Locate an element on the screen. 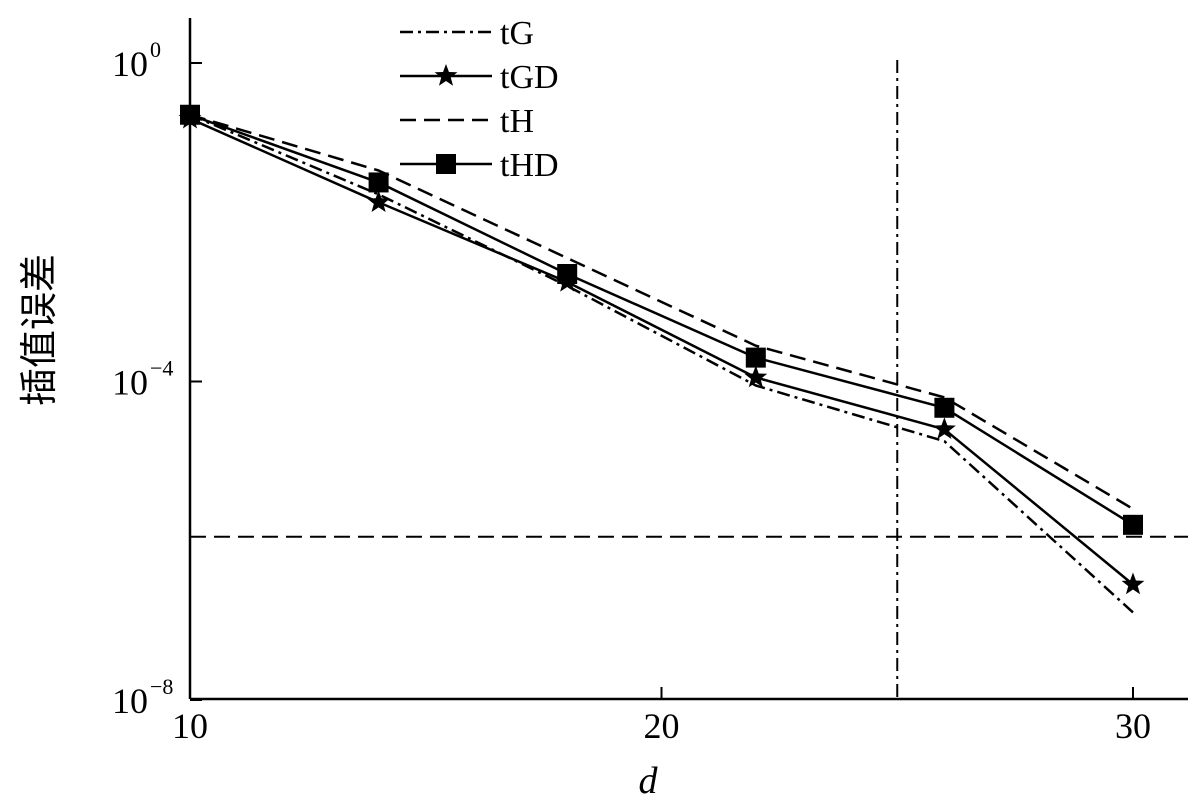 Image resolution: width=1200 pixels, height=805 pixels. y-tick-exponent: −8 is located at coordinates (161, 686).